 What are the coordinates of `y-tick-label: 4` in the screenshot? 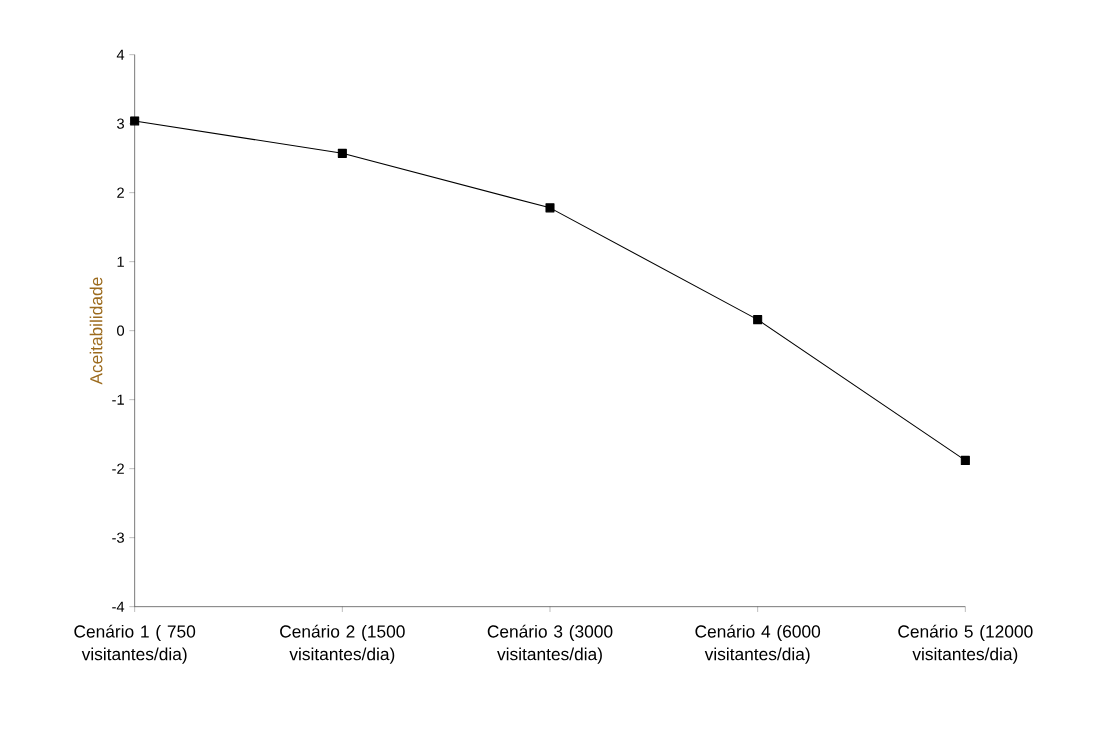 It's located at (120, 54).